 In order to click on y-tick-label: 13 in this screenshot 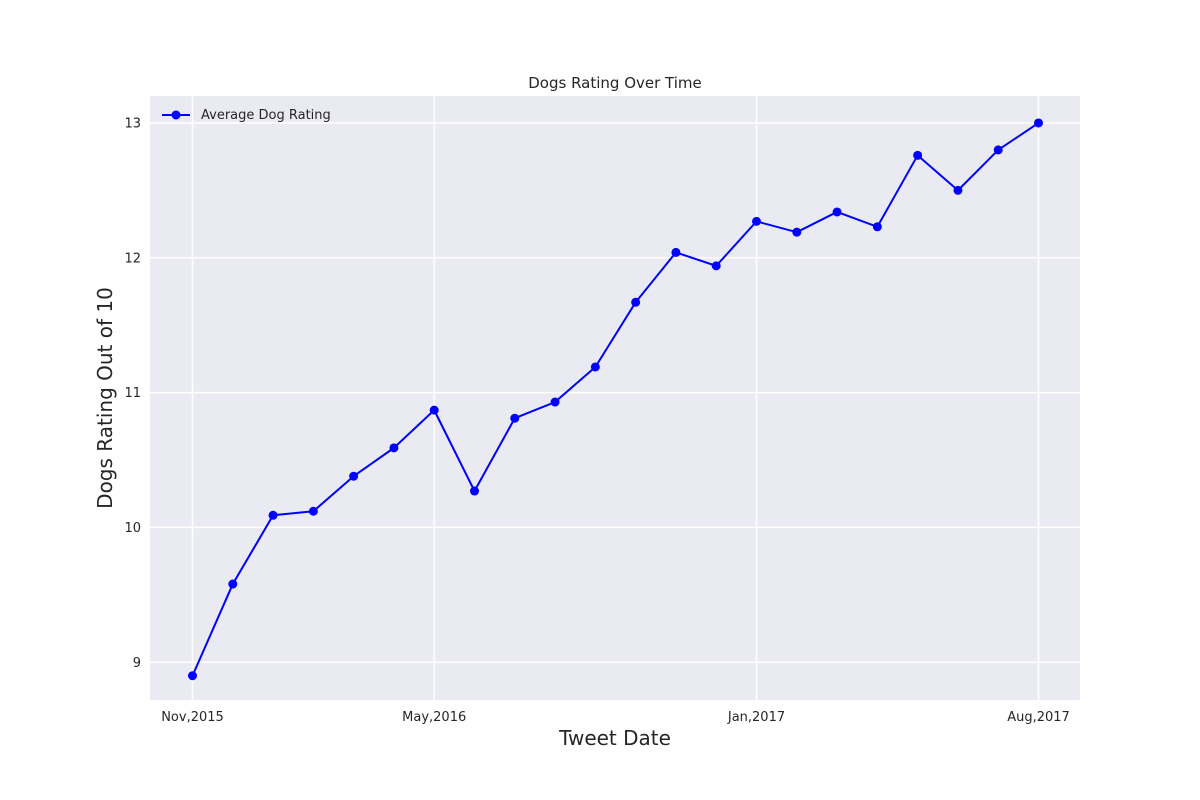, I will do `click(132, 123)`.